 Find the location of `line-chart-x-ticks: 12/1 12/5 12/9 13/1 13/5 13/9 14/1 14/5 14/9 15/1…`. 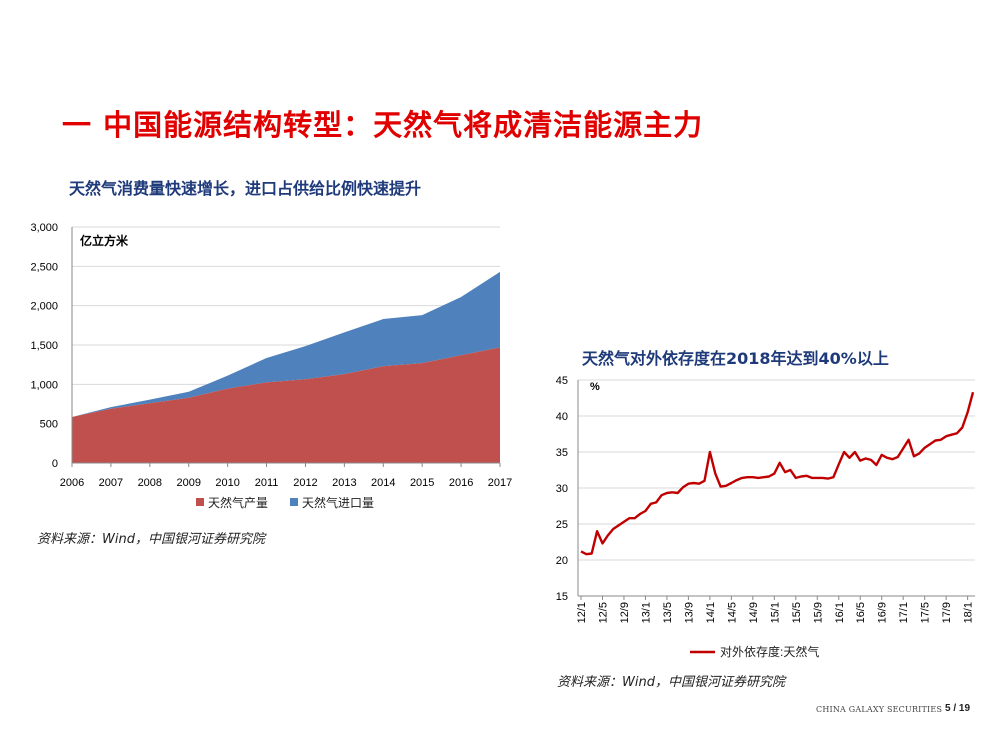

line-chart-x-ticks: 12/1 12/5 12/9 13/1 13/5 13/9 14/1 14/5 14/9 15/1… is located at coordinates (775, 609).